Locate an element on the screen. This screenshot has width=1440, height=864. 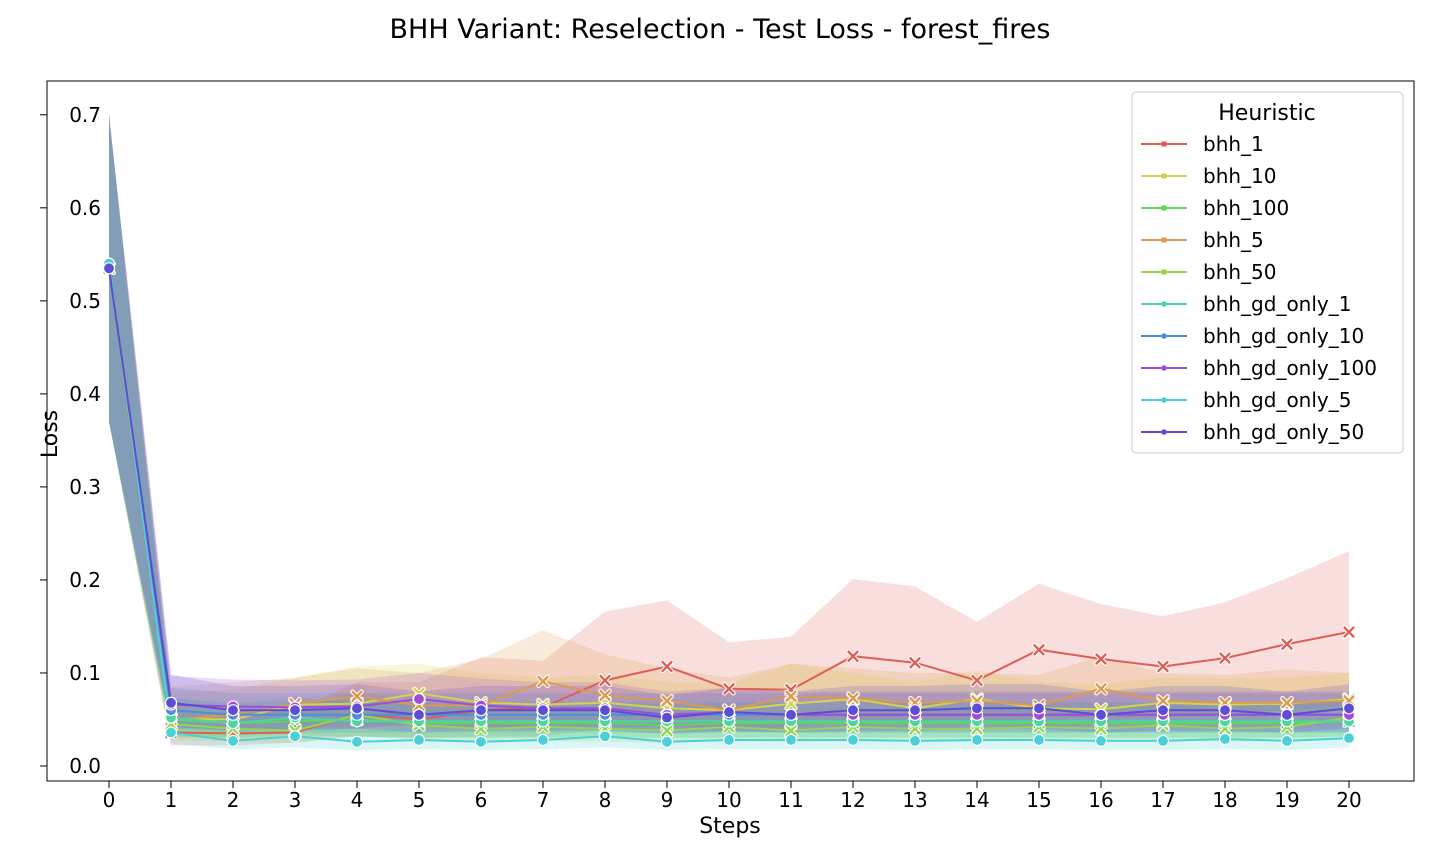
y-axis: 0.0 0.1 0.2 0.3 0.4 0.5 0.6 0.7 is located at coordinates (70, 440).